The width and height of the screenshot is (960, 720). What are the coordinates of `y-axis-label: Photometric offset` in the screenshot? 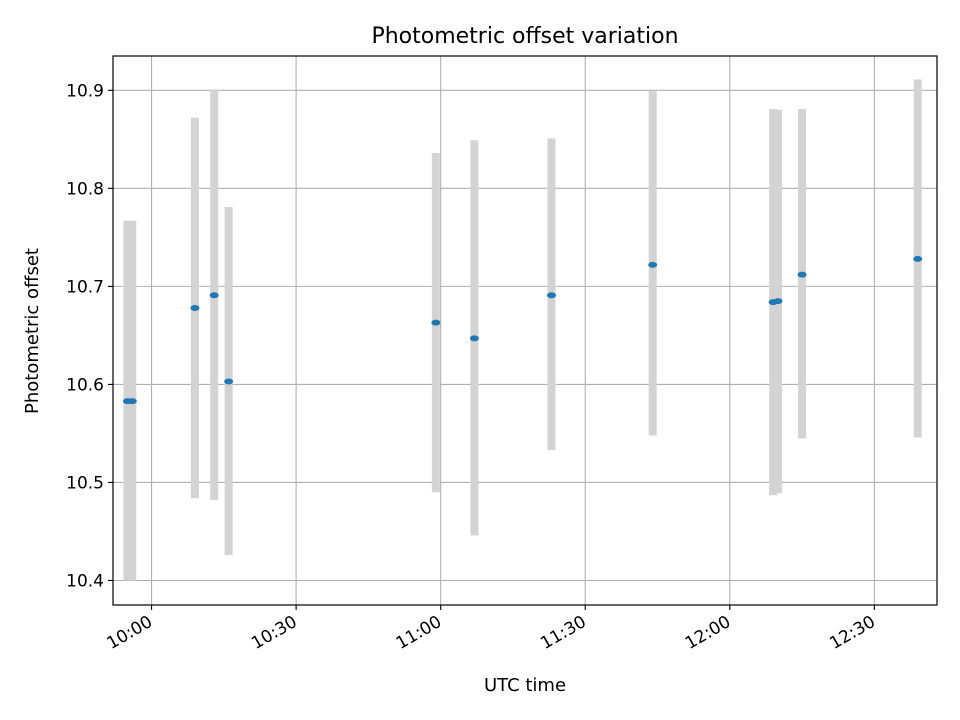 It's located at (32, 331).